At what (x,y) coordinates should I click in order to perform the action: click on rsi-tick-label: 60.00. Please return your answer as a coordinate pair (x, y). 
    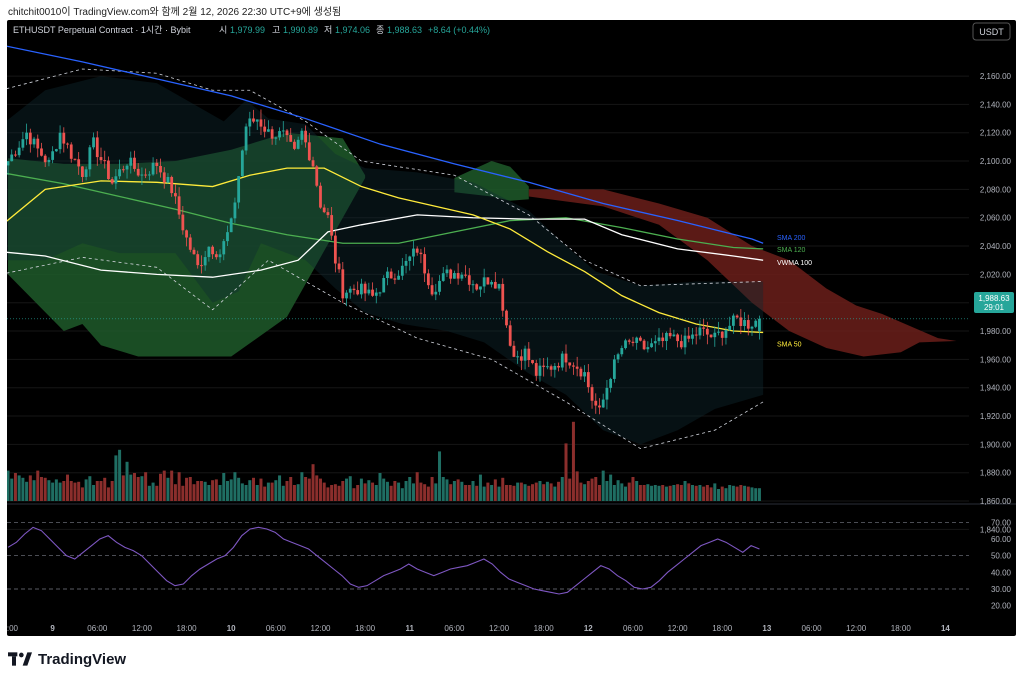
    Looking at the image, I should click on (1001, 539).